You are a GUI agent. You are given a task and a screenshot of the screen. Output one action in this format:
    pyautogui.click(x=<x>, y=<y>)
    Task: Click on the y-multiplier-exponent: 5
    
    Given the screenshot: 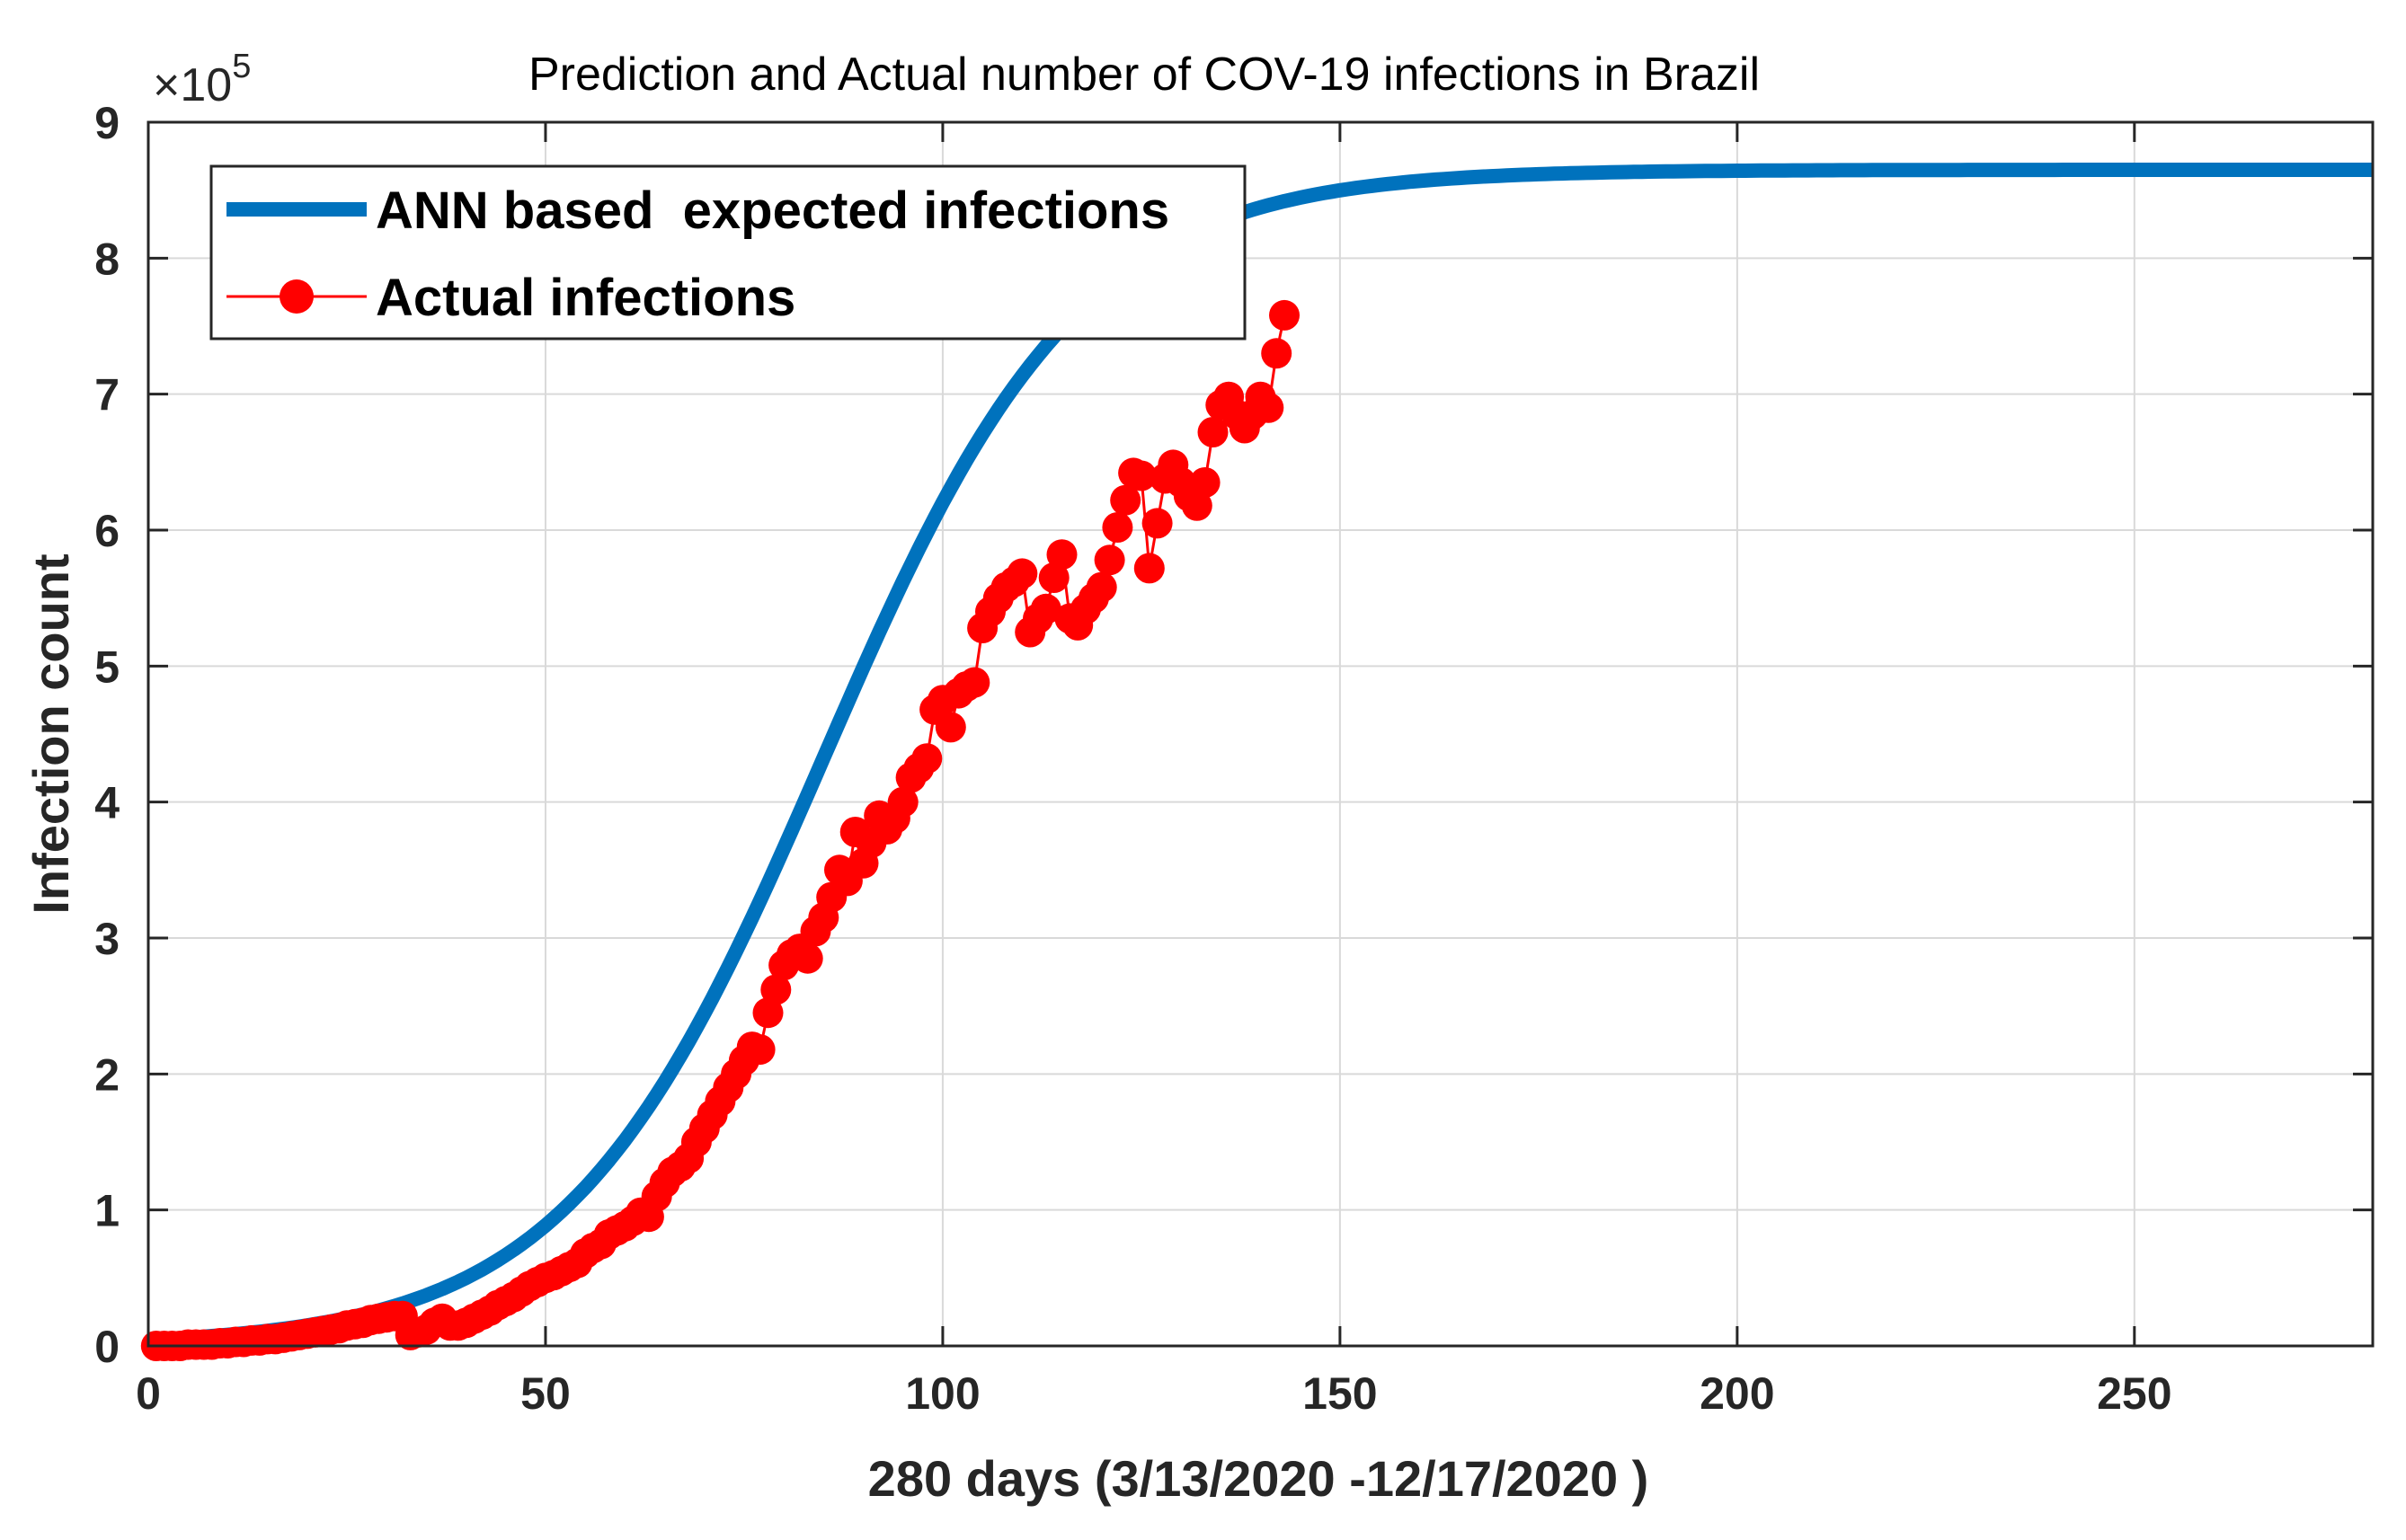 What is the action you would take?
    pyautogui.click(x=242, y=66)
    